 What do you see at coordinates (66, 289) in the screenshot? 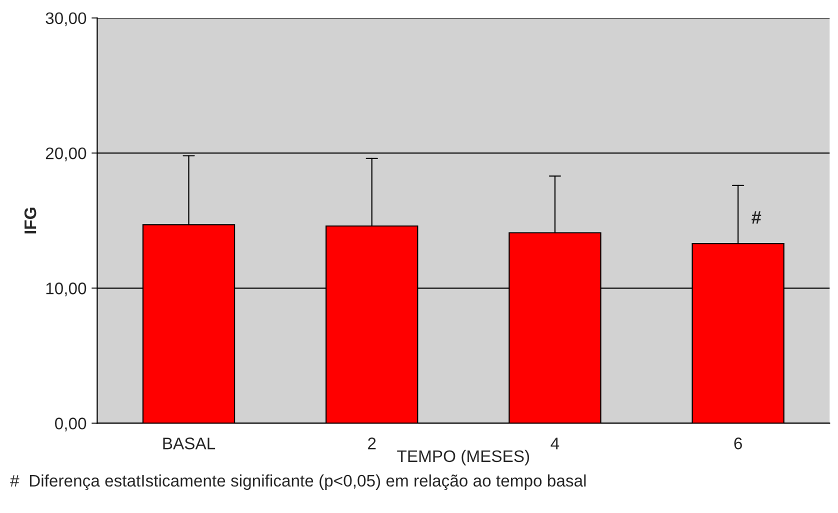
I see `y-tick-label: 10,00` at bounding box center [66, 289].